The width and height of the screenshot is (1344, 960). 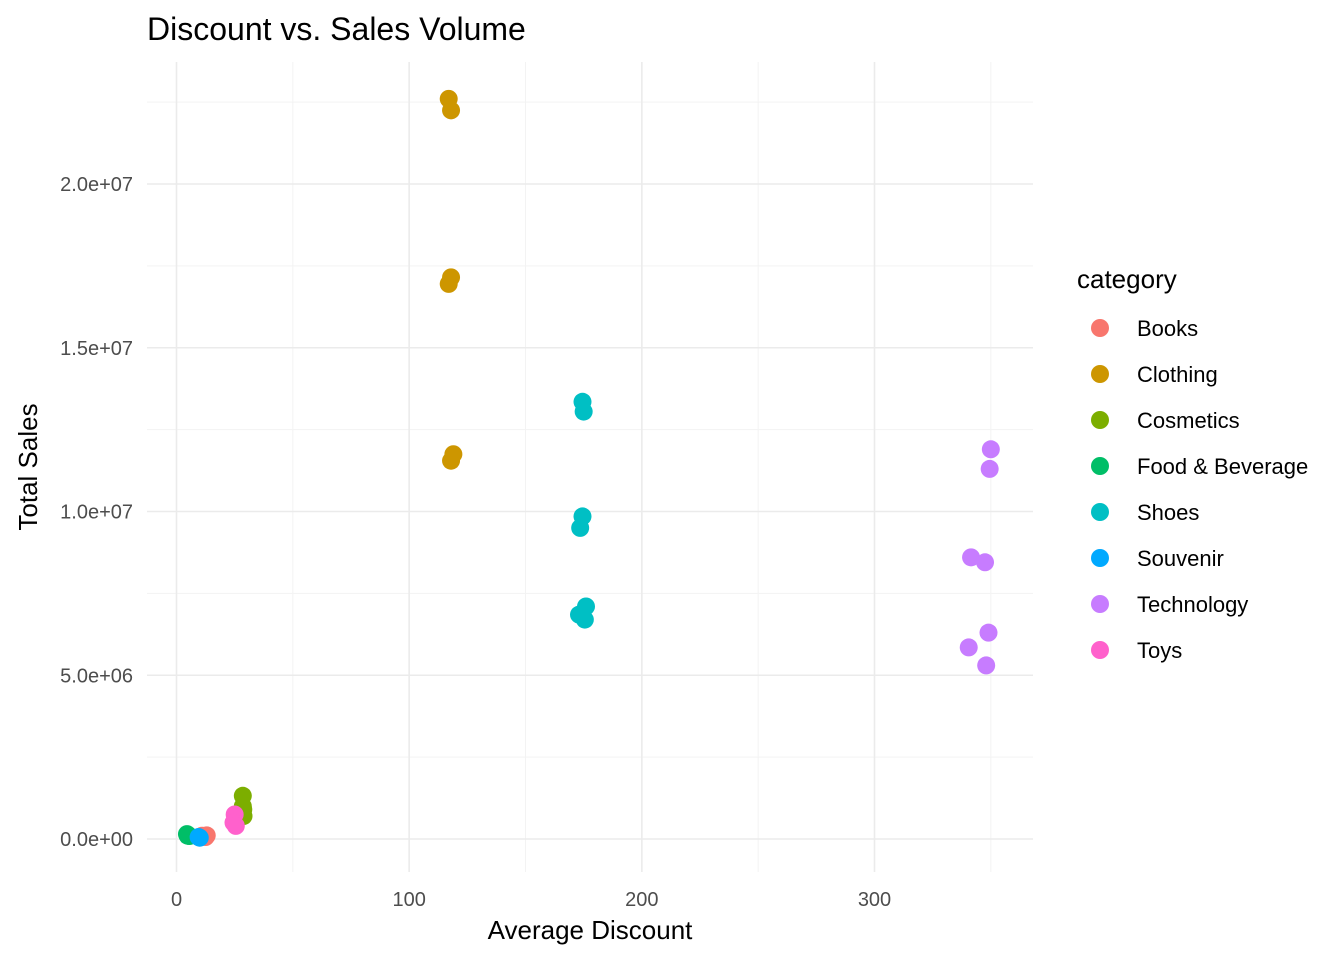 What do you see at coordinates (96, 840) in the screenshot?
I see `y-tick-label: 0.0e+00` at bounding box center [96, 840].